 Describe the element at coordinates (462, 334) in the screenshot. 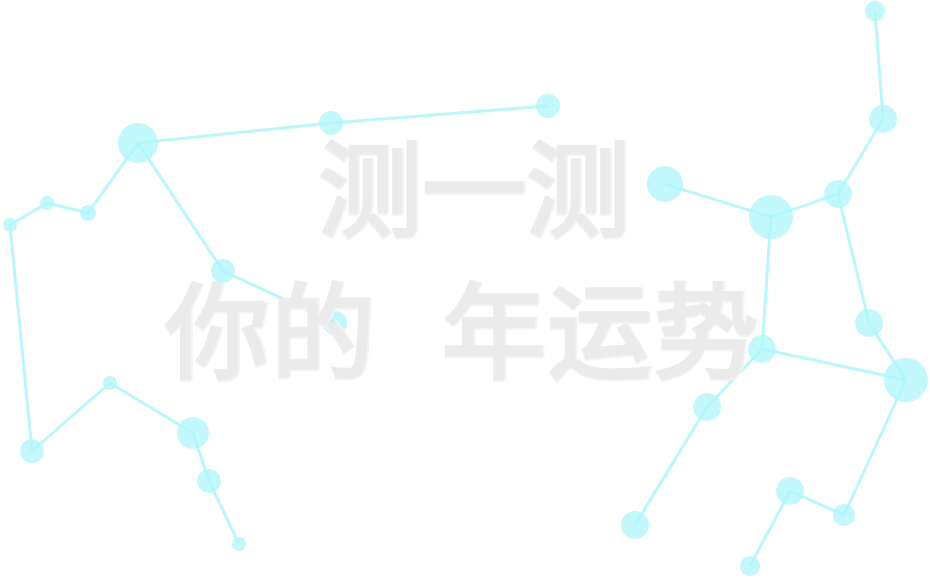

I see `title-line-2: 你的 年运势` at that location.